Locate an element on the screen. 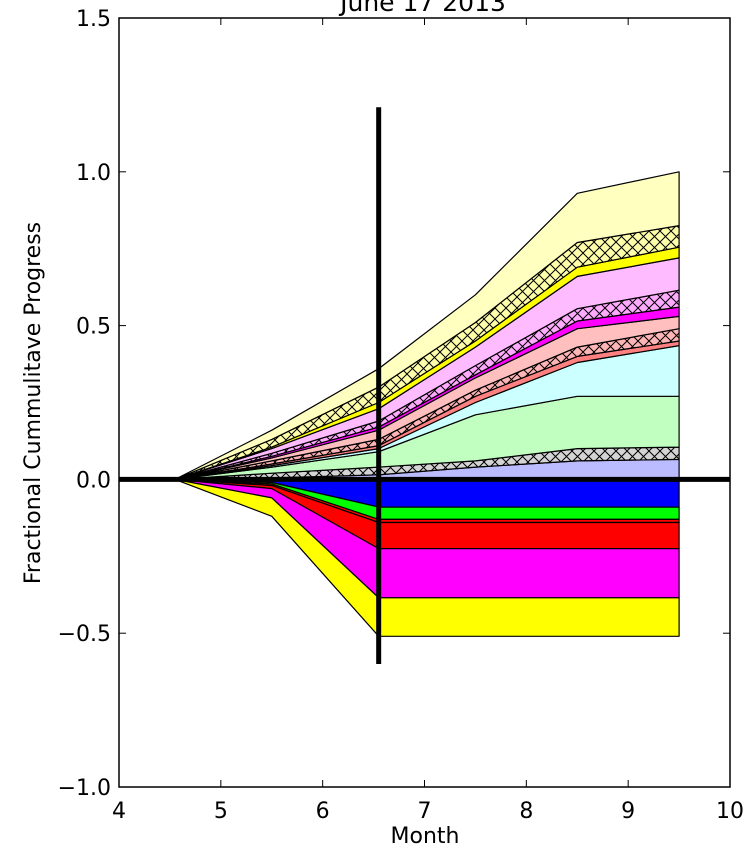 The image size is (745, 855). y-tick-label: −0.5 is located at coordinates (84, 634).